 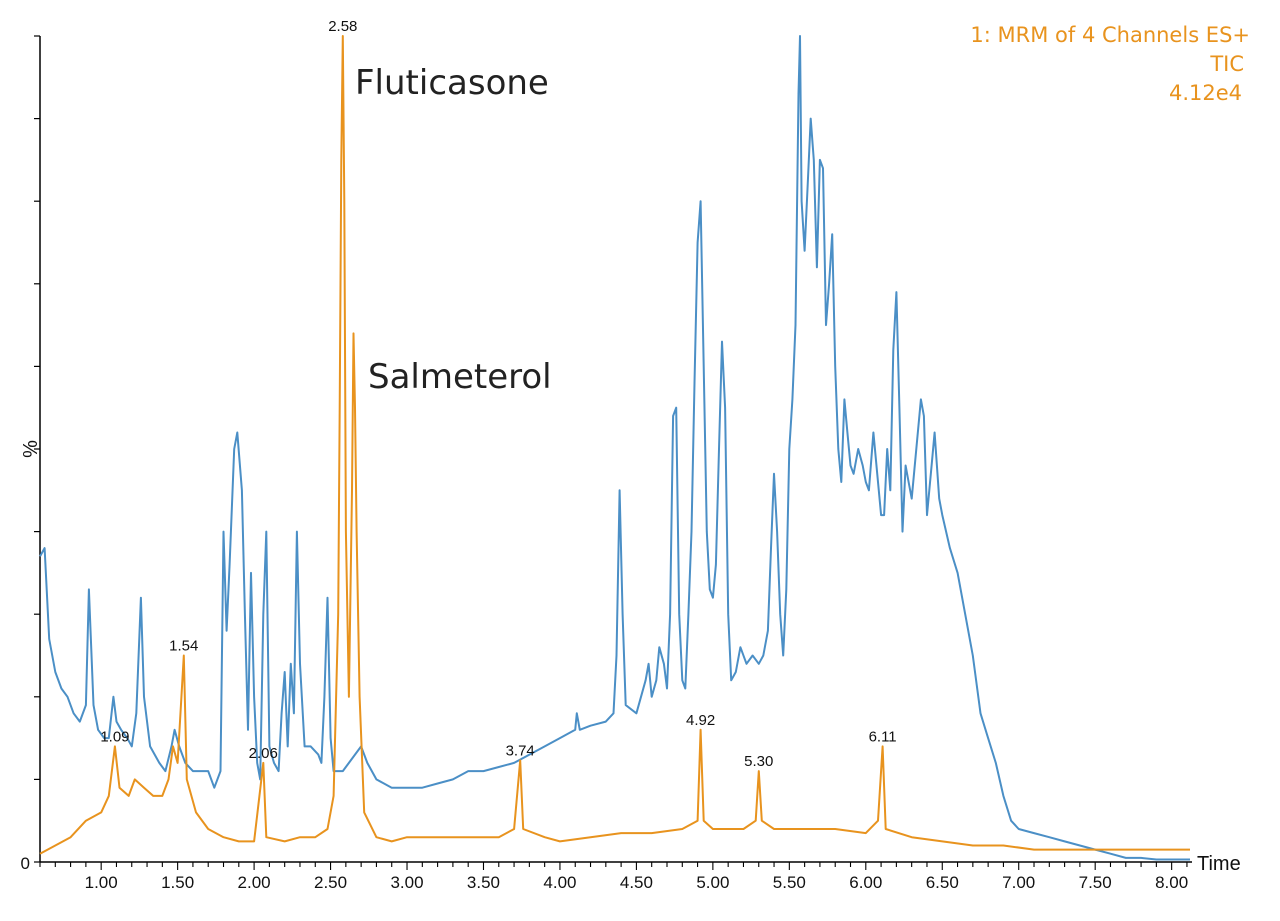 What do you see at coordinates (183, 646) in the screenshot?
I see `peak-label-1: 1.54` at bounding box center [183, 646].